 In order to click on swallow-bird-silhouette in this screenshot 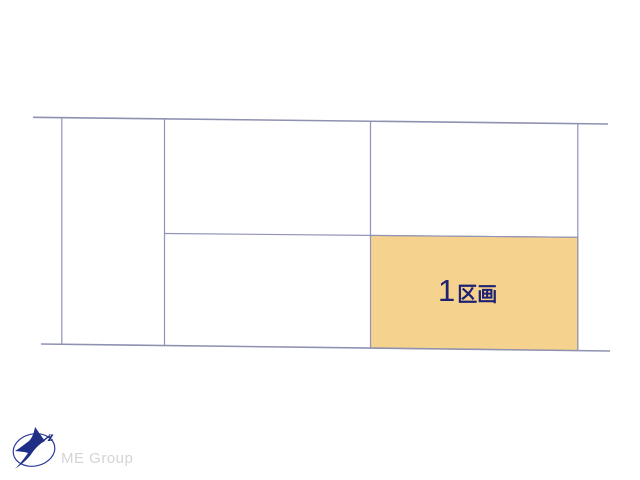, I will do `click(30, 448)`.